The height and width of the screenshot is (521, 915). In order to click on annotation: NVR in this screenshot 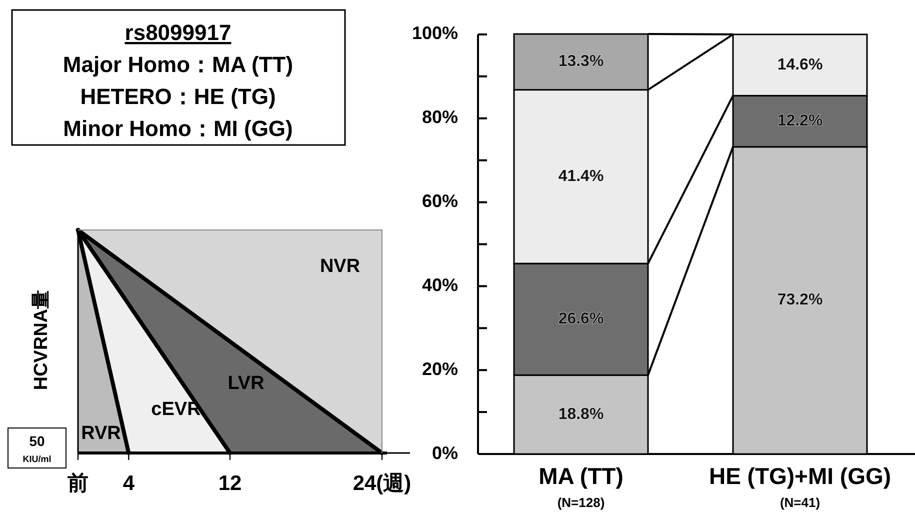, I will do `click(340, 267)`.